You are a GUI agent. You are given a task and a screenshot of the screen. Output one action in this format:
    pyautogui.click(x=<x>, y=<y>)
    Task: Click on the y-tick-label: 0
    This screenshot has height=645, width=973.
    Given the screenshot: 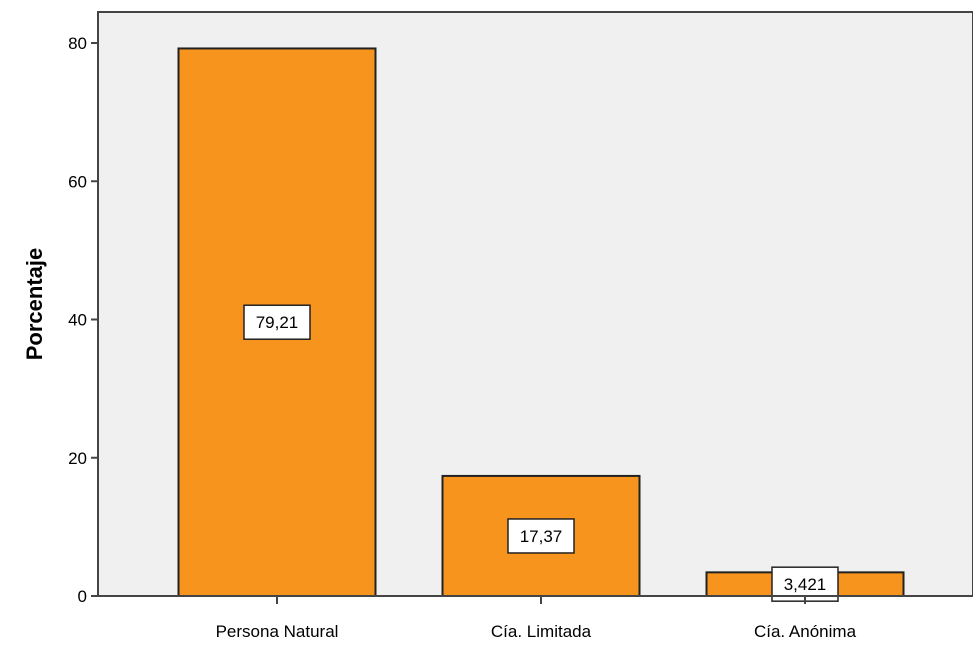 What is the action you would take?
    pyautogui.click(x=82, y=596)
    